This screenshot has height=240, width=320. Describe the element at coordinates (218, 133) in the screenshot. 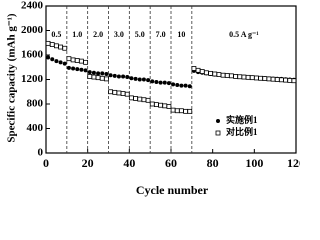

I see `legend-marker` at that location.